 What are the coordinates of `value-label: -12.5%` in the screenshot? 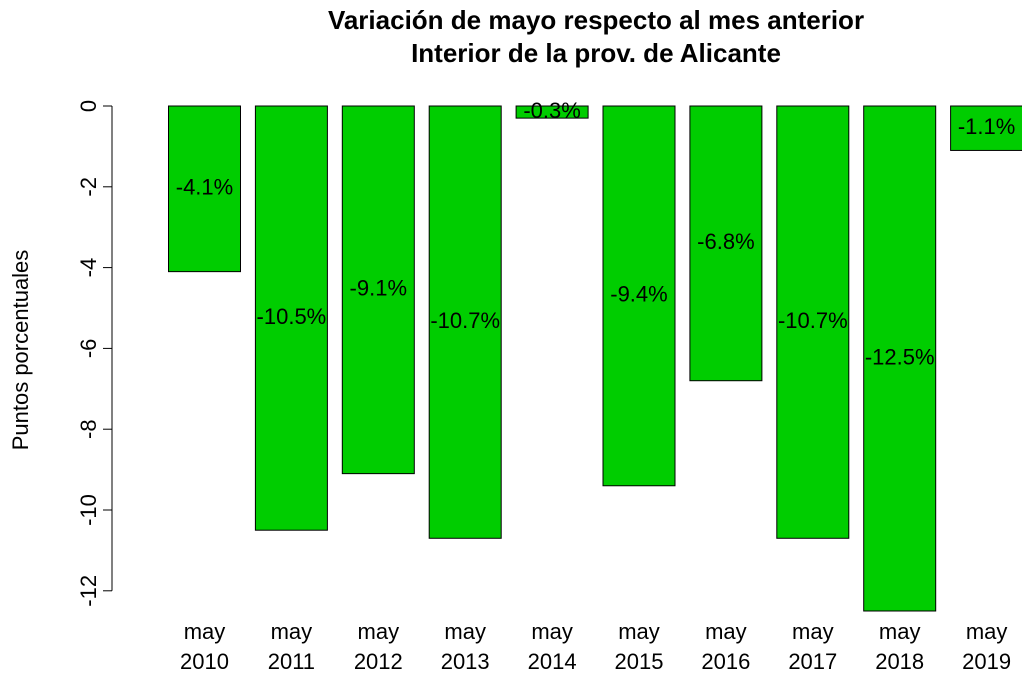 It's located at (900, 356).